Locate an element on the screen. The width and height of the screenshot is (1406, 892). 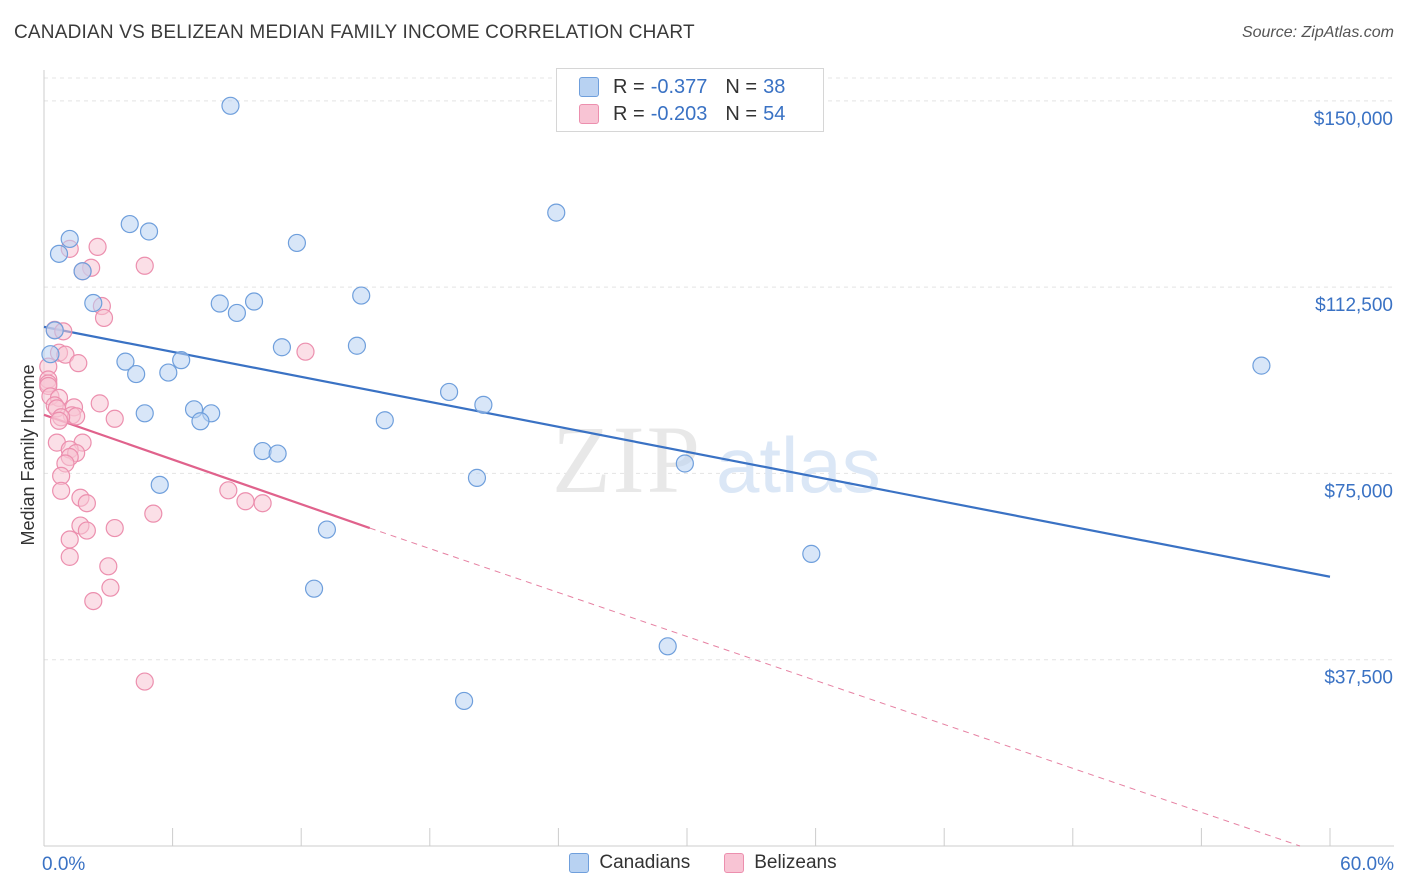
belizeans-swatch is located at coordinates (589, 114).